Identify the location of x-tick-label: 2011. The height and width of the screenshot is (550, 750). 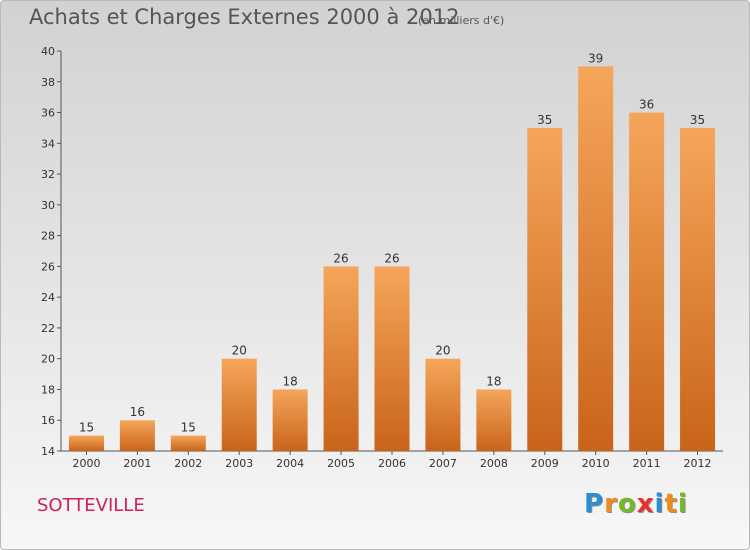
(647, 463).